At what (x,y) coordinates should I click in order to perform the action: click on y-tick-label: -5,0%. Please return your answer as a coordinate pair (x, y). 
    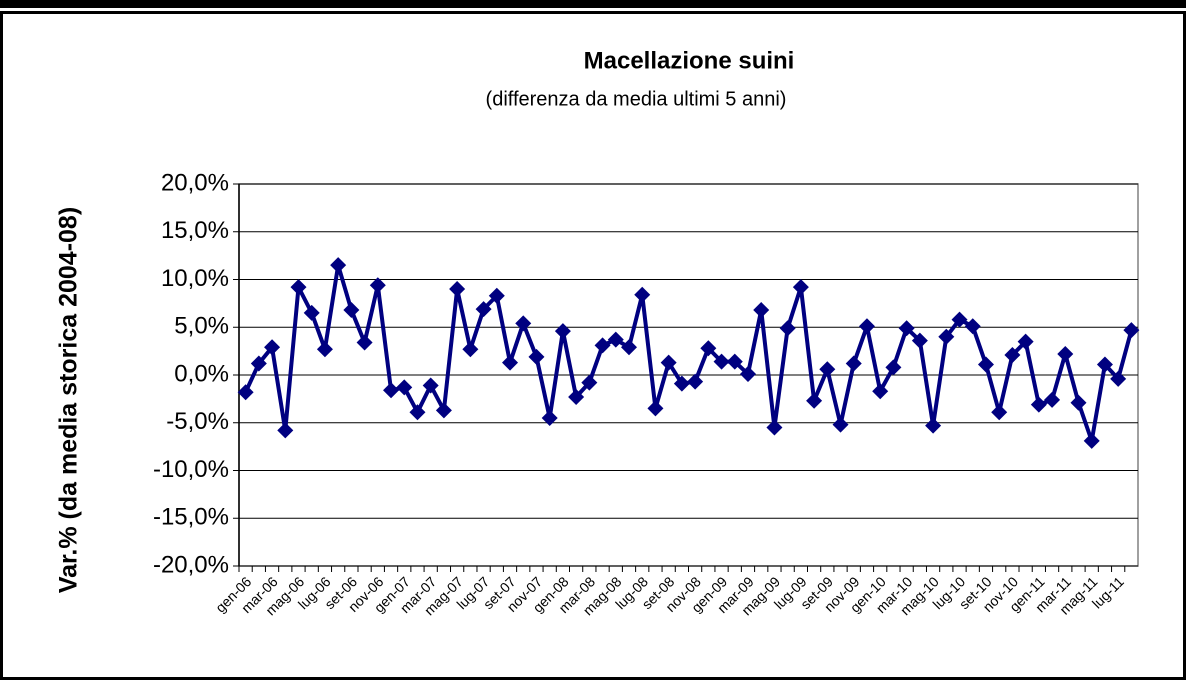
    Looking at the image, I should click on (197, 421).